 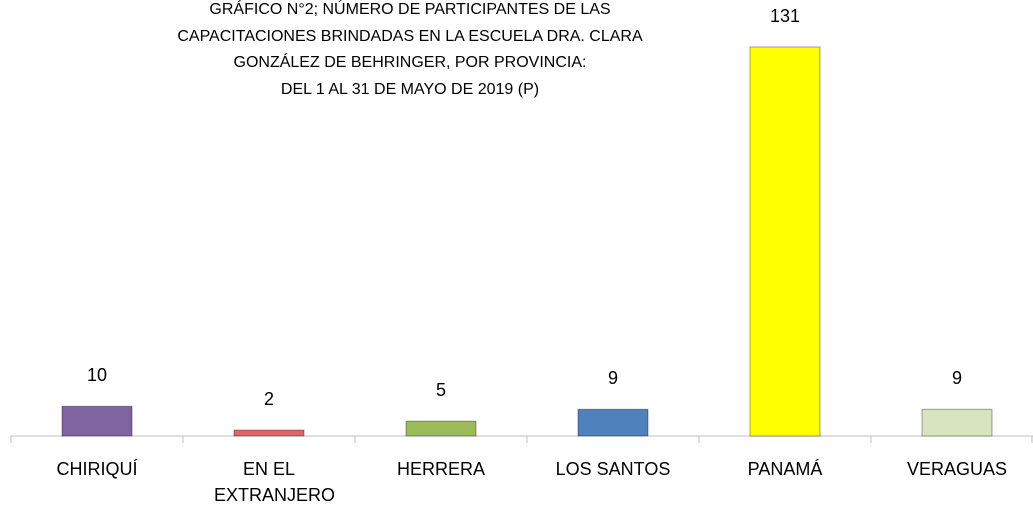 I want to click on x-tick-label: EN EL EXTRANJERO, so click(x=275, y=482).